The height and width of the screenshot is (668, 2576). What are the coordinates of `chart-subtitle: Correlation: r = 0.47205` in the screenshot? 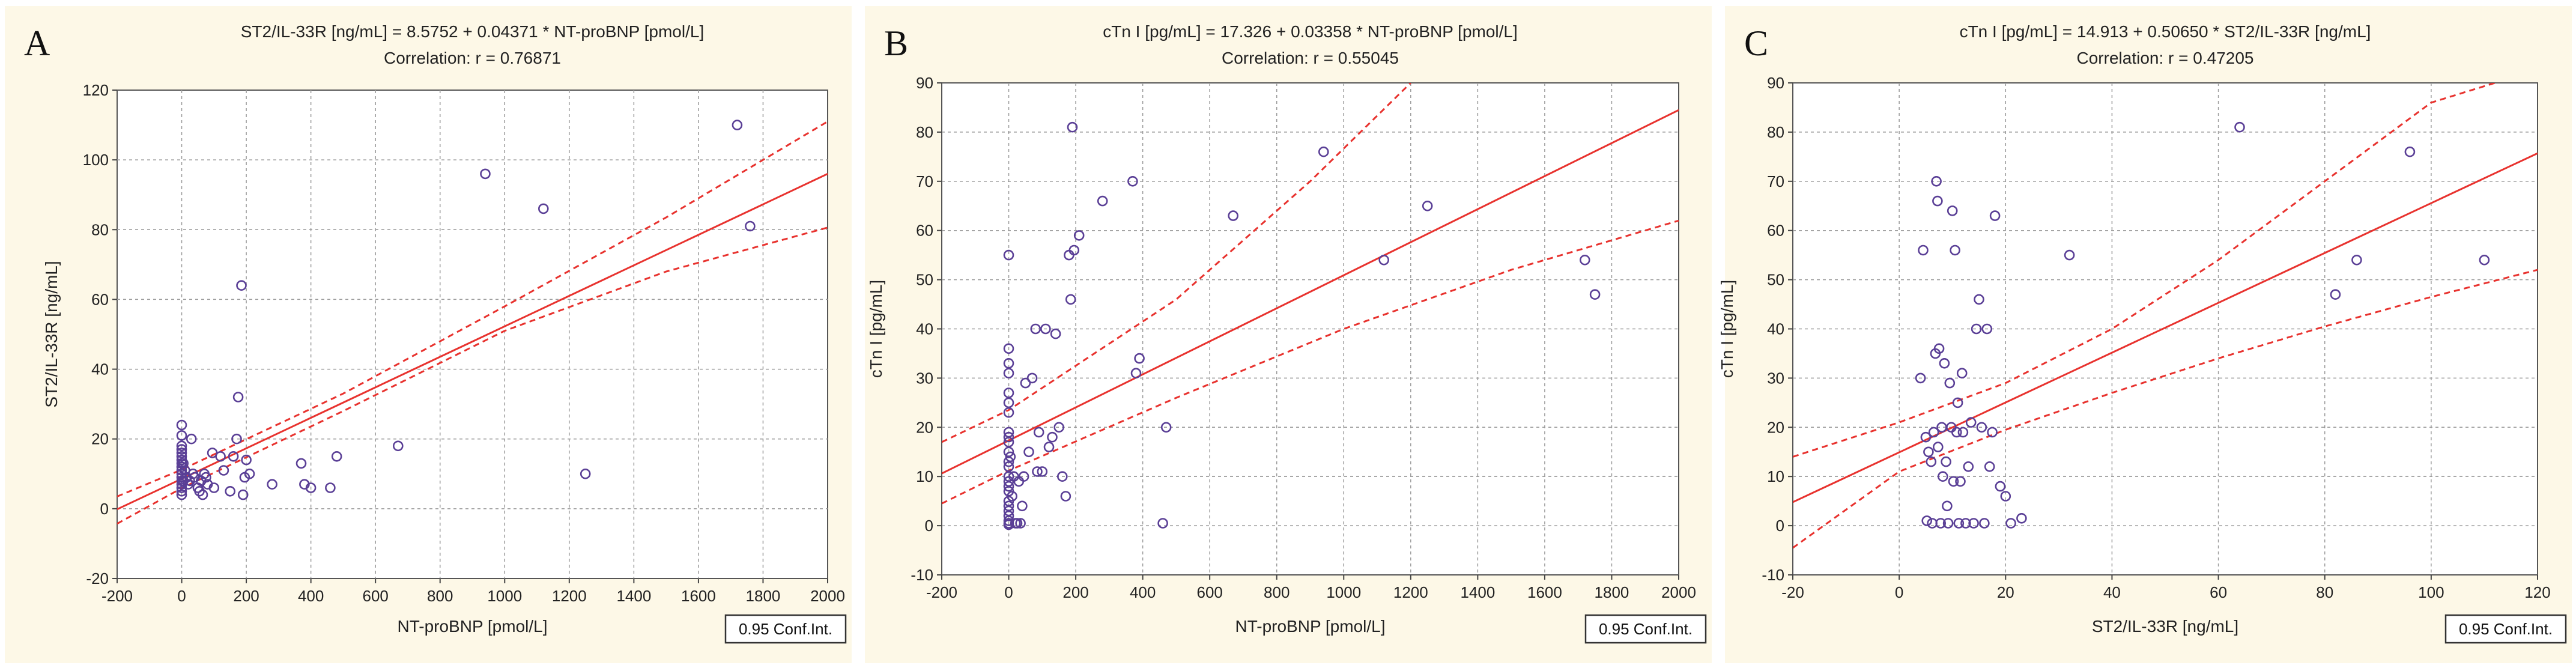 It's located at (2165, 58).